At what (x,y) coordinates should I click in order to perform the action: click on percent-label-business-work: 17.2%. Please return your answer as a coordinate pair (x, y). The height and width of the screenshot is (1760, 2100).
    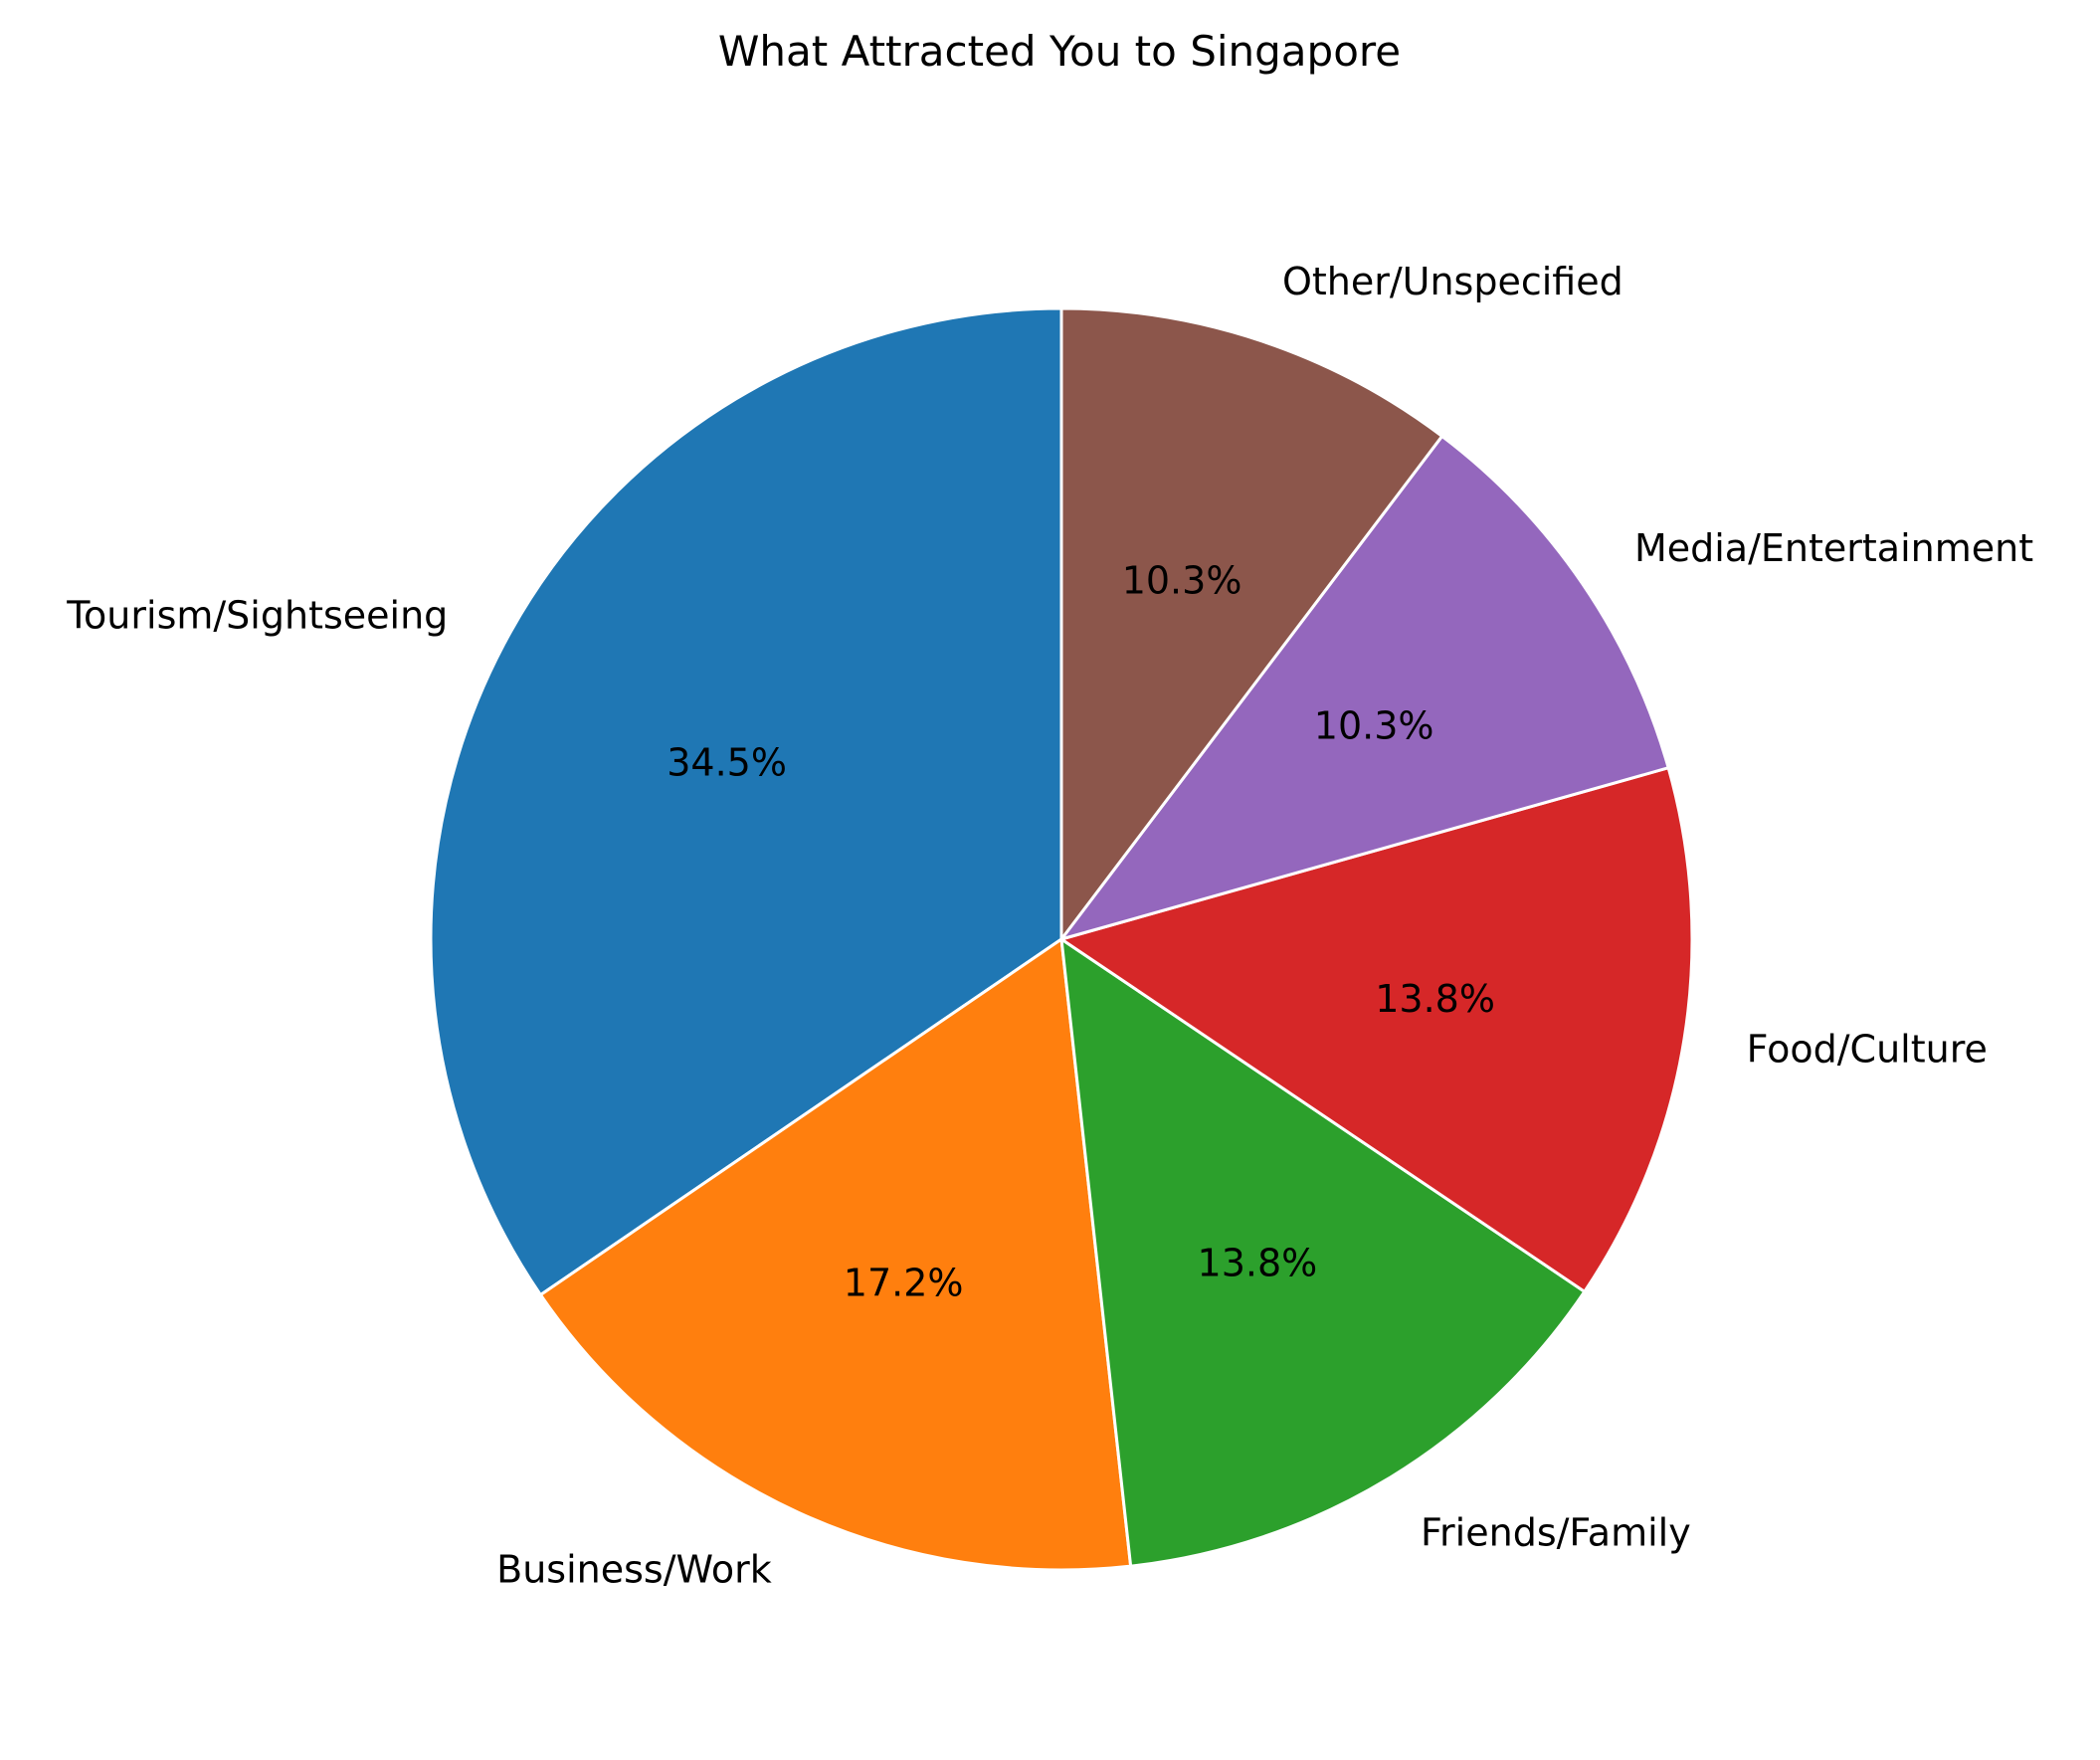
    Looking at the image, I should click on (904, 1283).